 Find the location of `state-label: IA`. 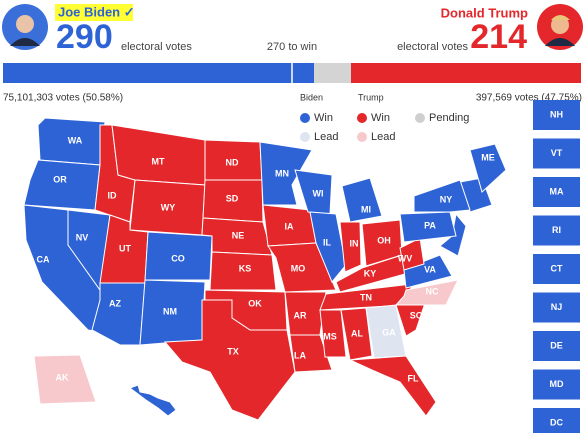

state-label: IA is located at coordinates (290, 226).